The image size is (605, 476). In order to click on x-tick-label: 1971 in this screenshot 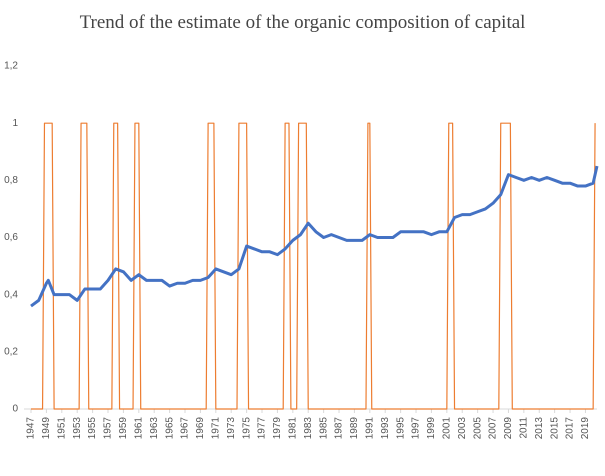, I will do `click(215, 428)`.